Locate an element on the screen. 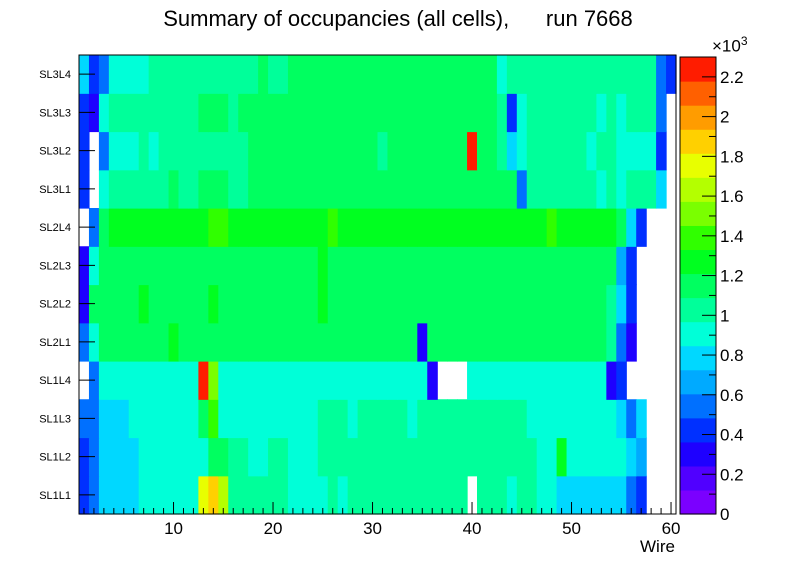  x-tick-label: 50 is located at coordinates (571, 528).